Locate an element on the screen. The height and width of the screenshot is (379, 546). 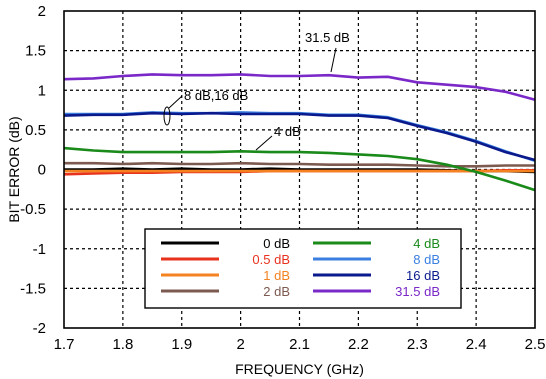
annotation-4-db: 4 dB is located at coordinates (287, 131).